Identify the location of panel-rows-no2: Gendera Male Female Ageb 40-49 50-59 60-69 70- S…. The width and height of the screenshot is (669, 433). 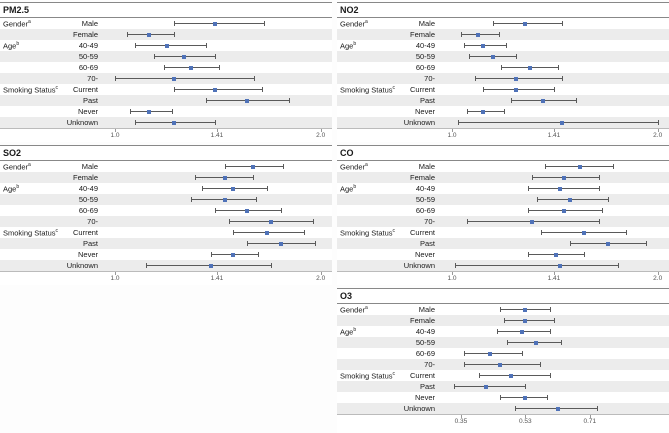
(503, 73).